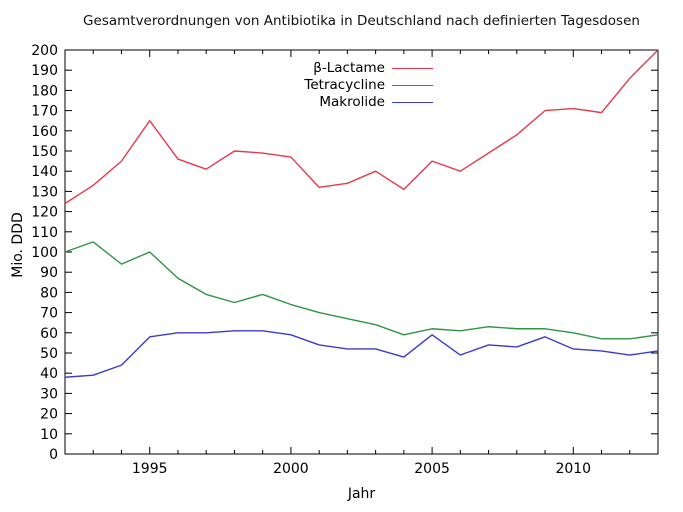 The height and width of the screenshot is (512, 683). Describe the element at coordinates (361, 354) in the screenshot. I see `series-line-Makrolide` at that location.